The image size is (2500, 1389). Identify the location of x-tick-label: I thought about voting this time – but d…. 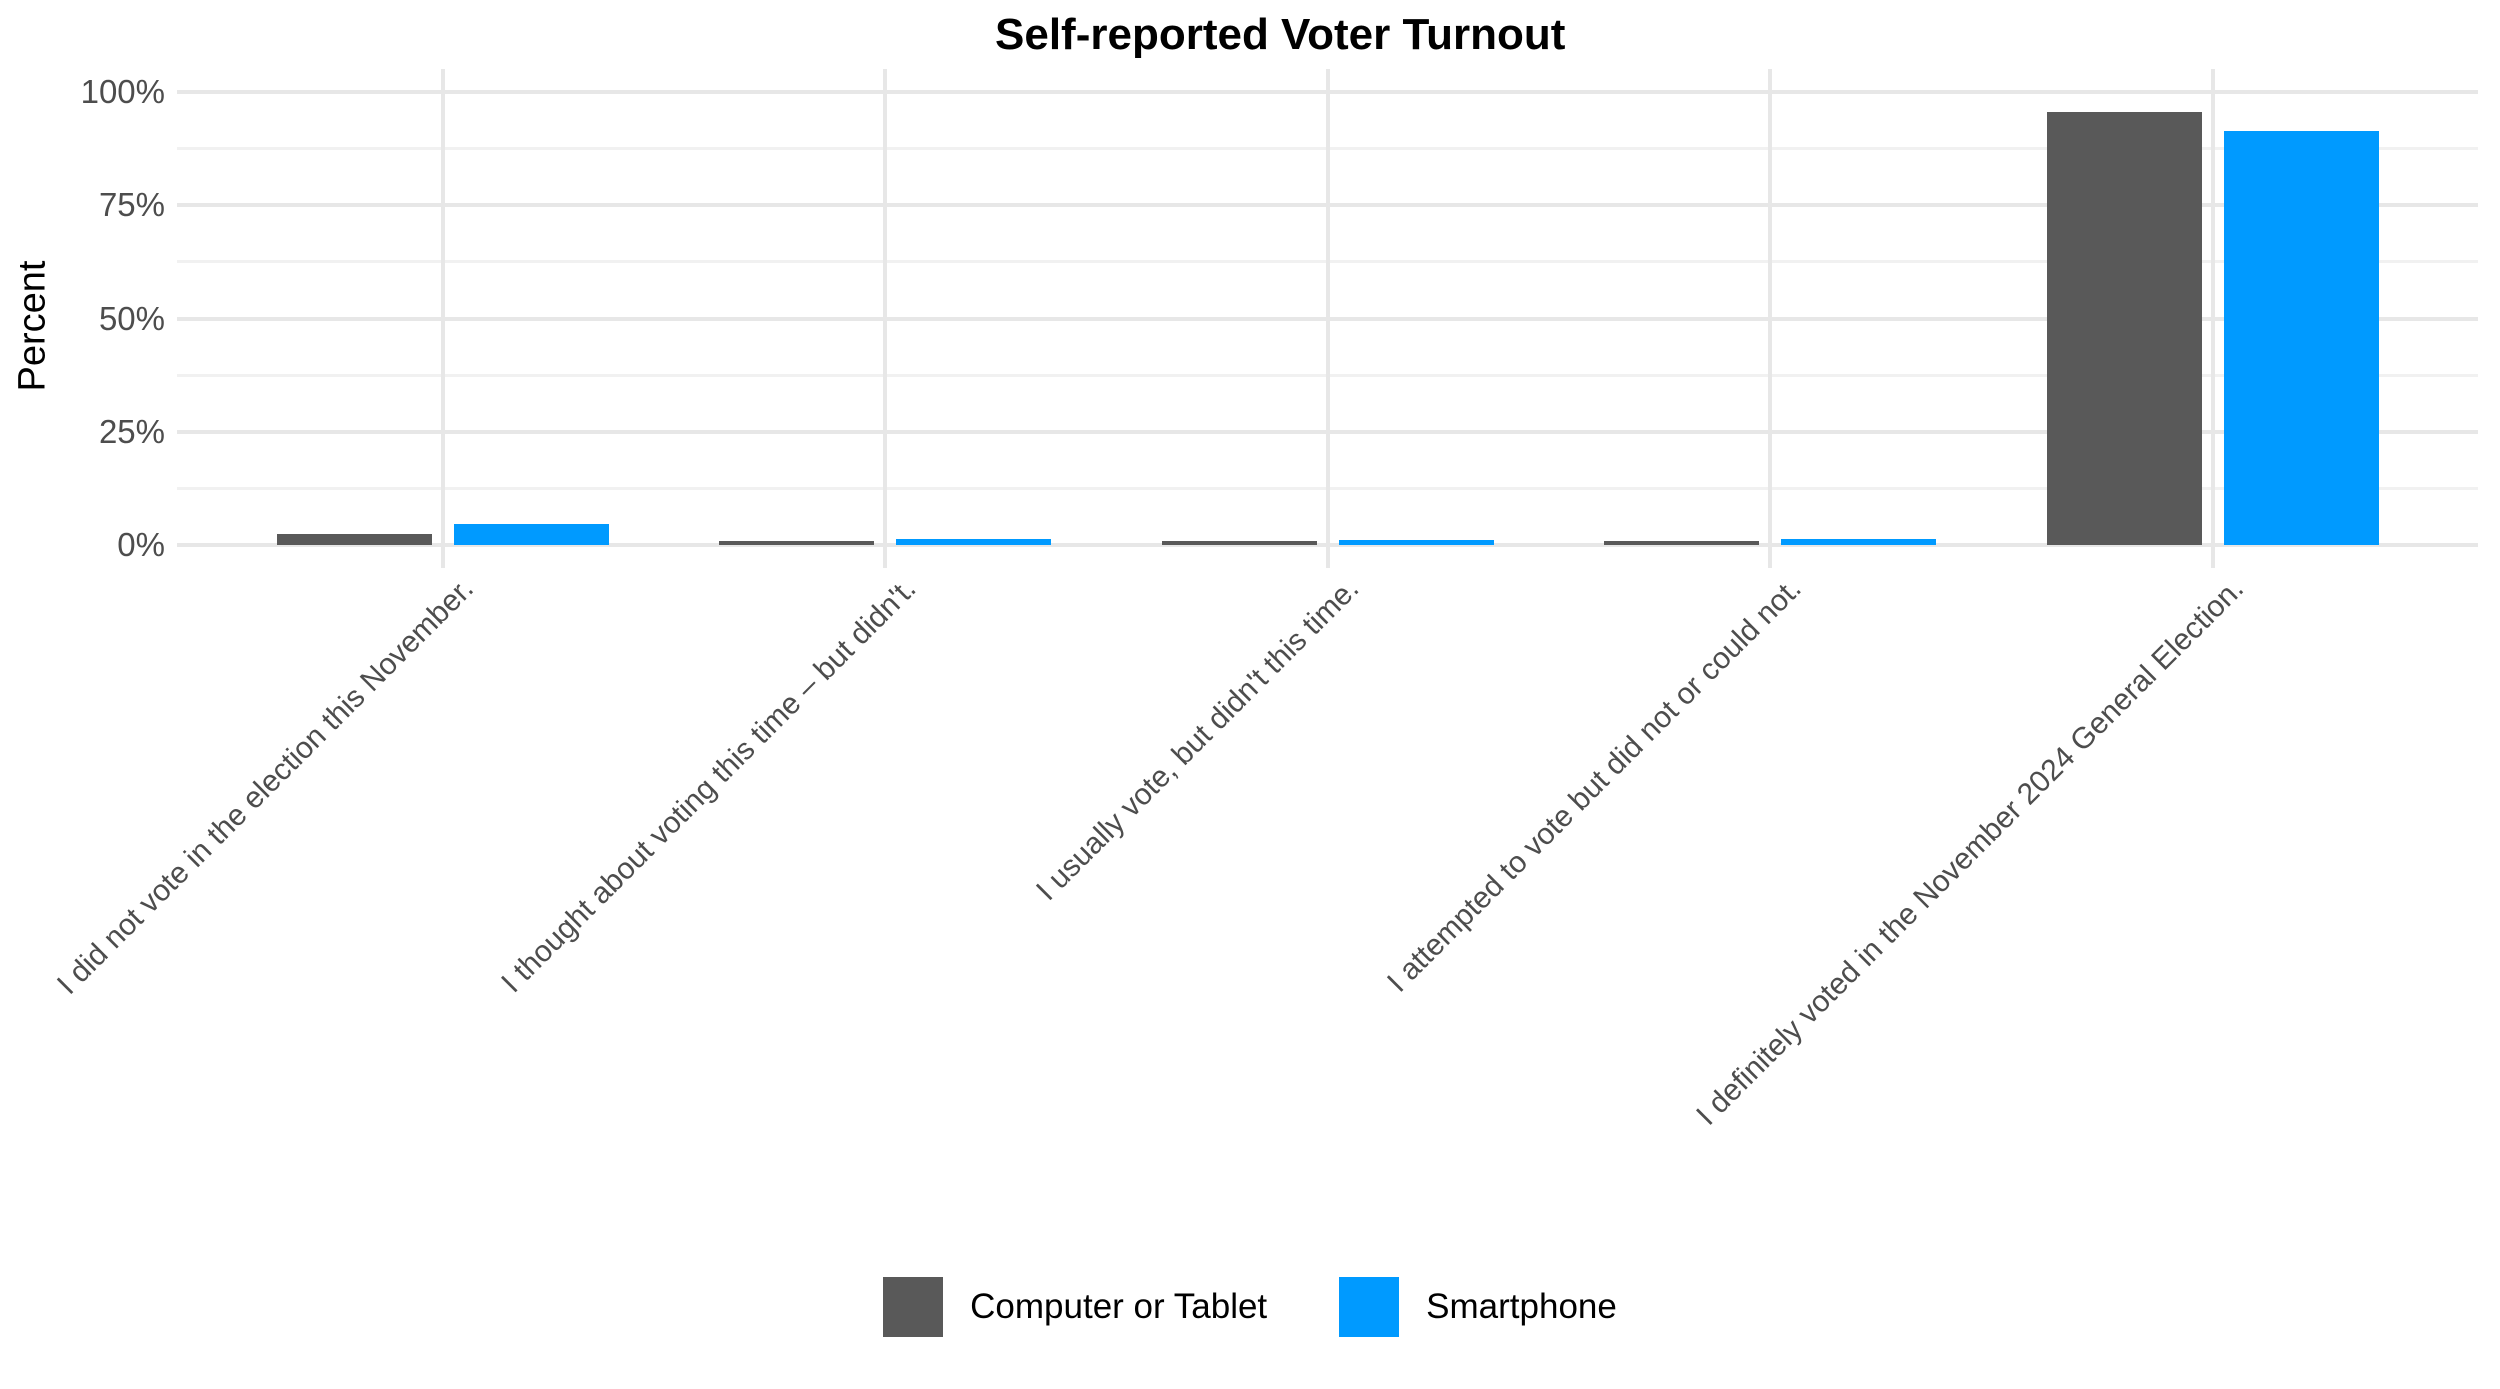
(709, 786).